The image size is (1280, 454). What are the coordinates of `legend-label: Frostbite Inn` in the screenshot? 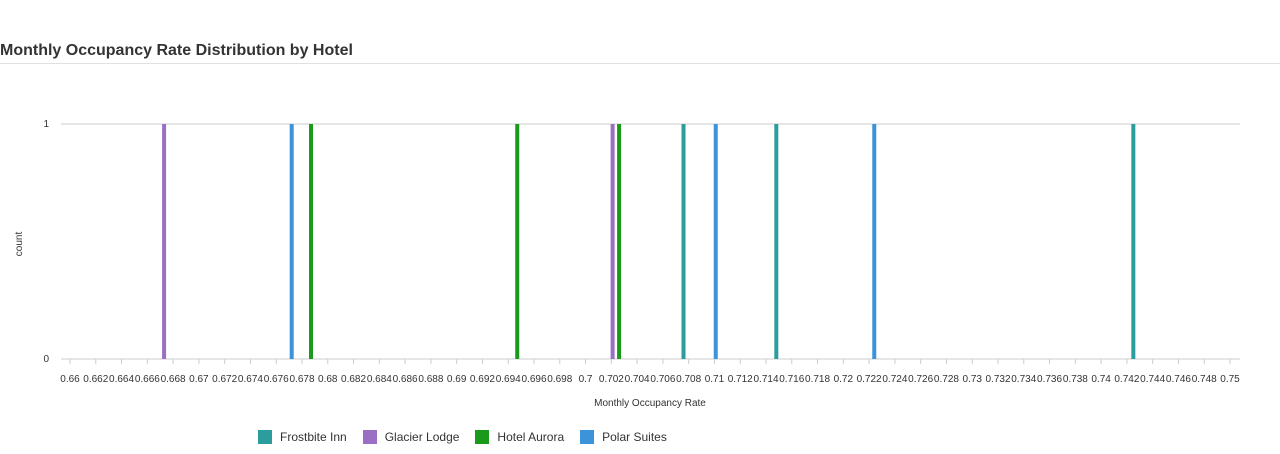 It's located at (313, 437).